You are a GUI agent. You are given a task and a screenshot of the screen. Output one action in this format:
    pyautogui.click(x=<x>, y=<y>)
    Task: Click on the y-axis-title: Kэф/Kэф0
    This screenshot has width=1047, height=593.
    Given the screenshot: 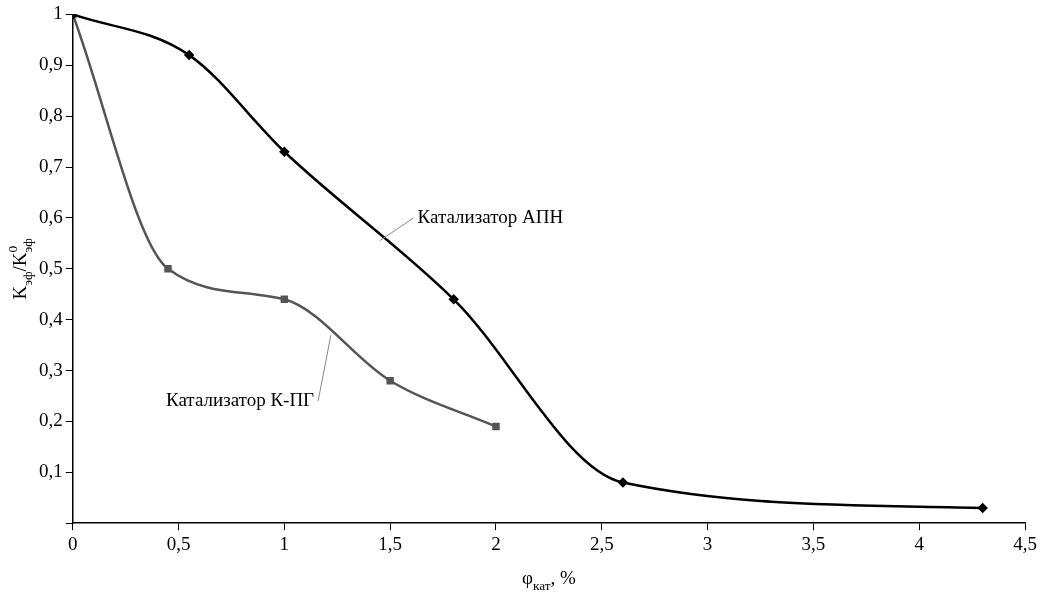 What is the action you would take?
    pyautogui.click(x=20, y=268)
    